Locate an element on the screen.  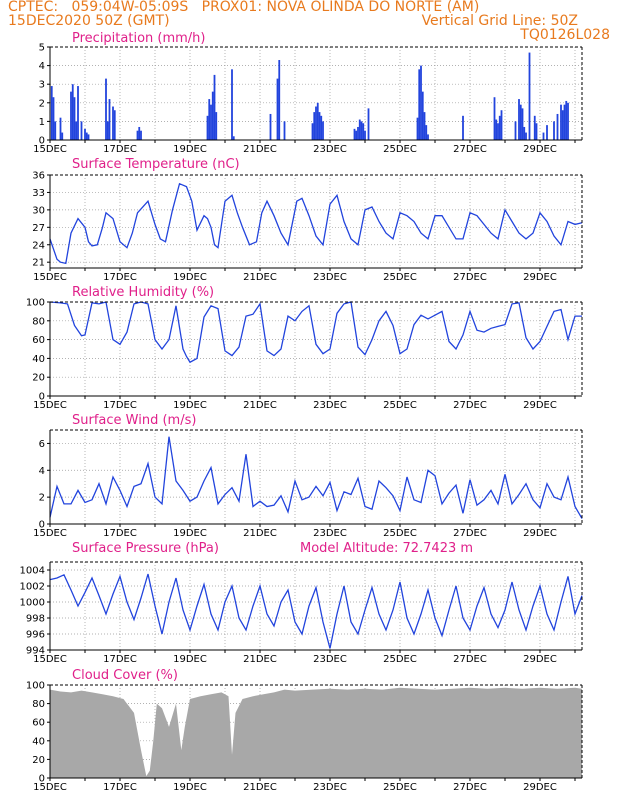
y-tick-label: 5 is located at coordinates (42, 48).